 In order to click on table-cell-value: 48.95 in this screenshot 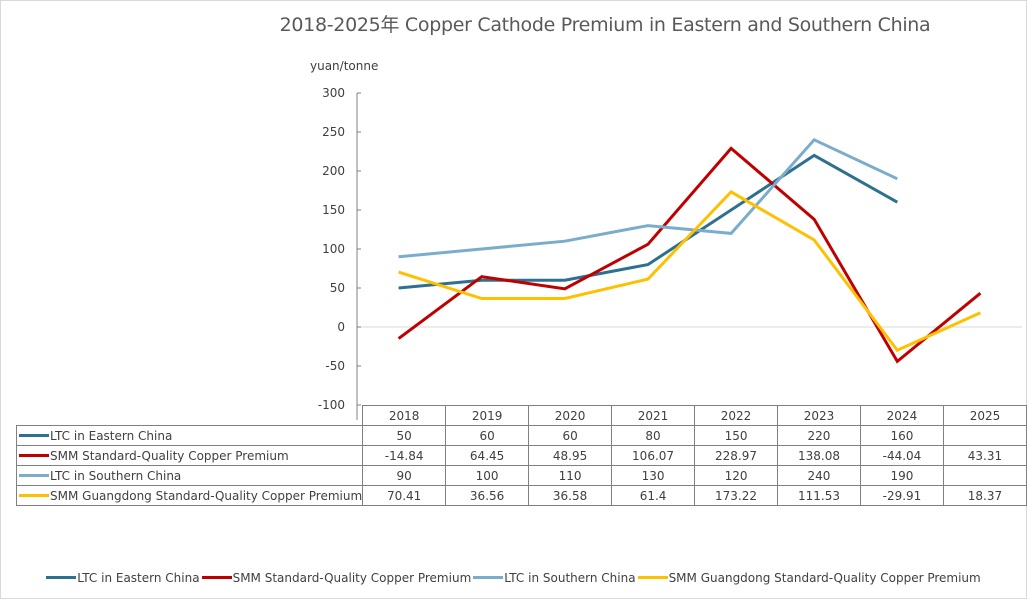, I will do `click(570, 455)`.